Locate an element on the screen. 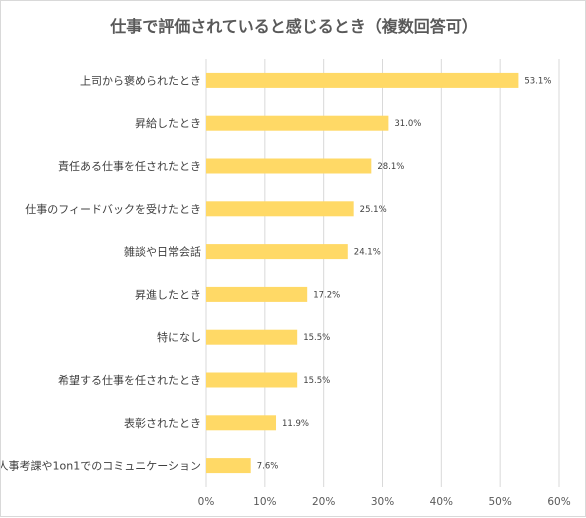 The width and height of the screenshot is (586, 518). x-tick-label: 10% is located at coordinates (264, 502).